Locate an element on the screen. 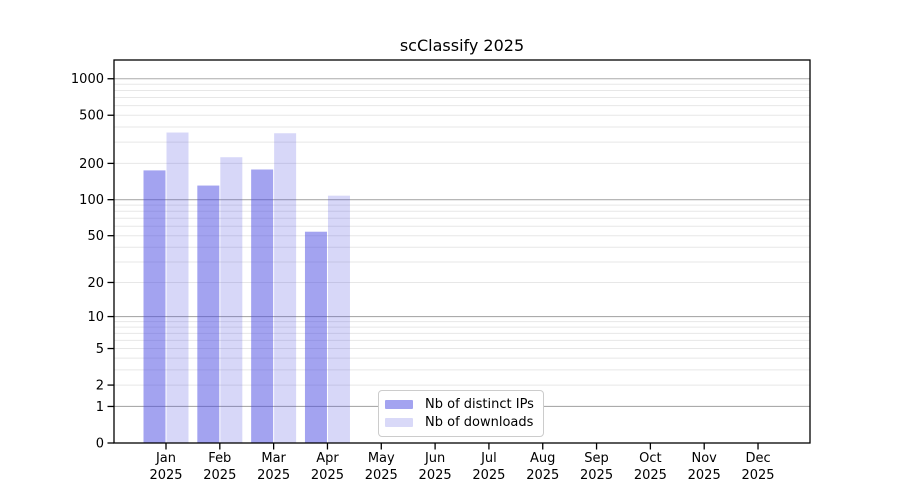 This screenshot has height=500, width=900. x-tick-label-month-jul: Jul is located at coordinates (488, 458).